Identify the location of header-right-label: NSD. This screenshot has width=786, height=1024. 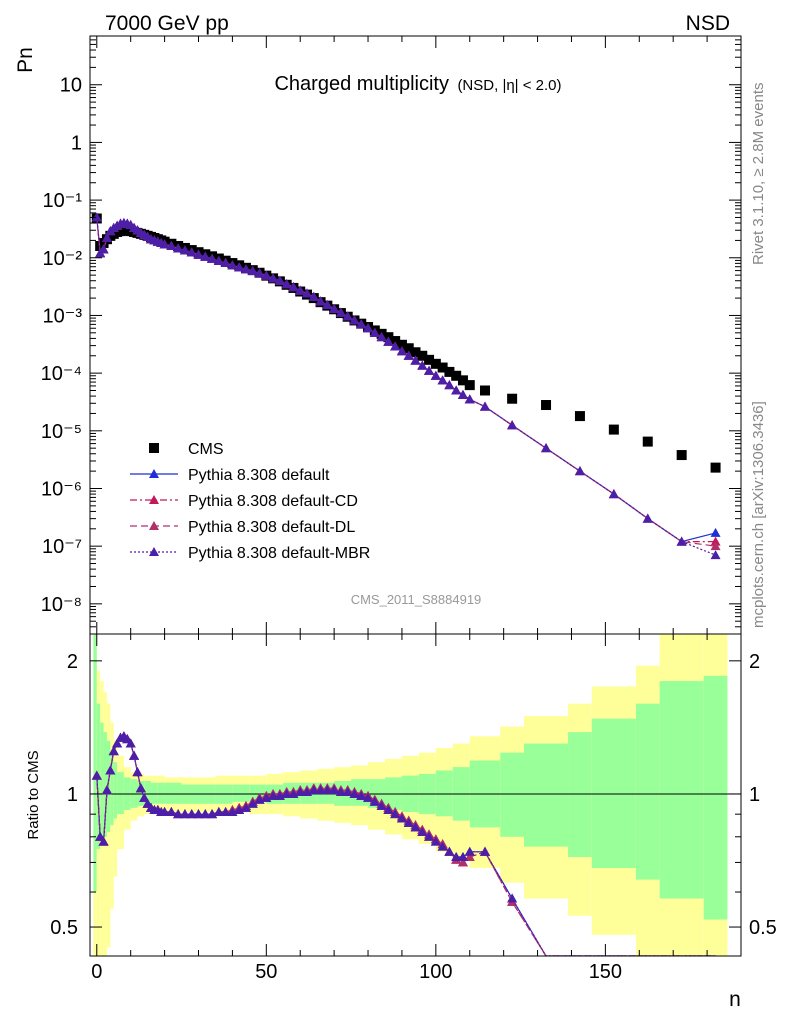
(708, 23).